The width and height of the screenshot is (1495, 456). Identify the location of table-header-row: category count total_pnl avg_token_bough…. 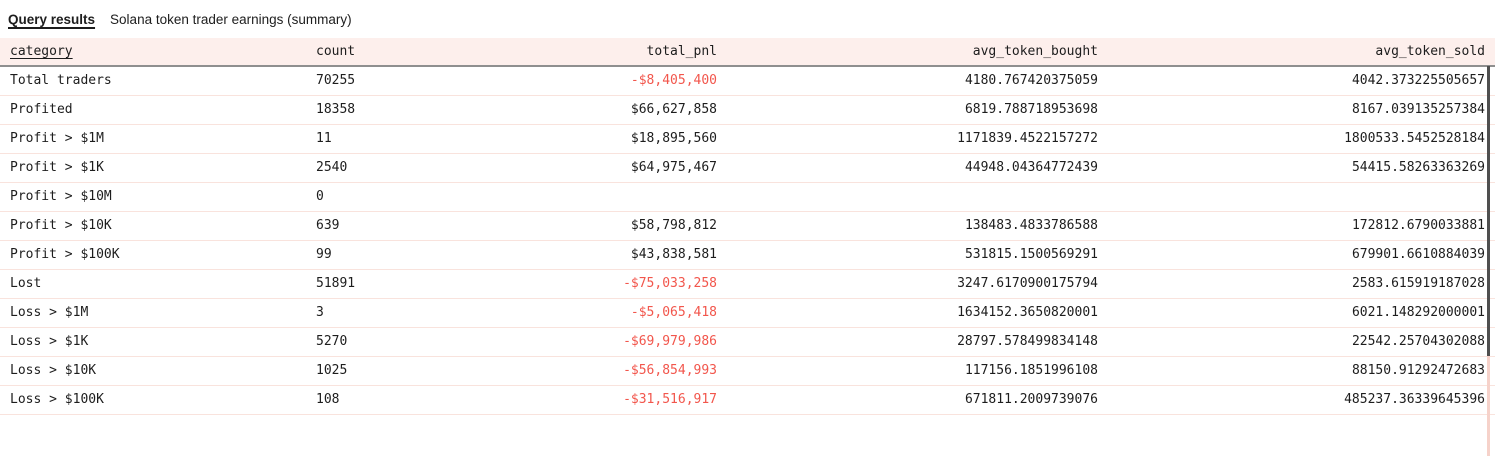
(747, 52).